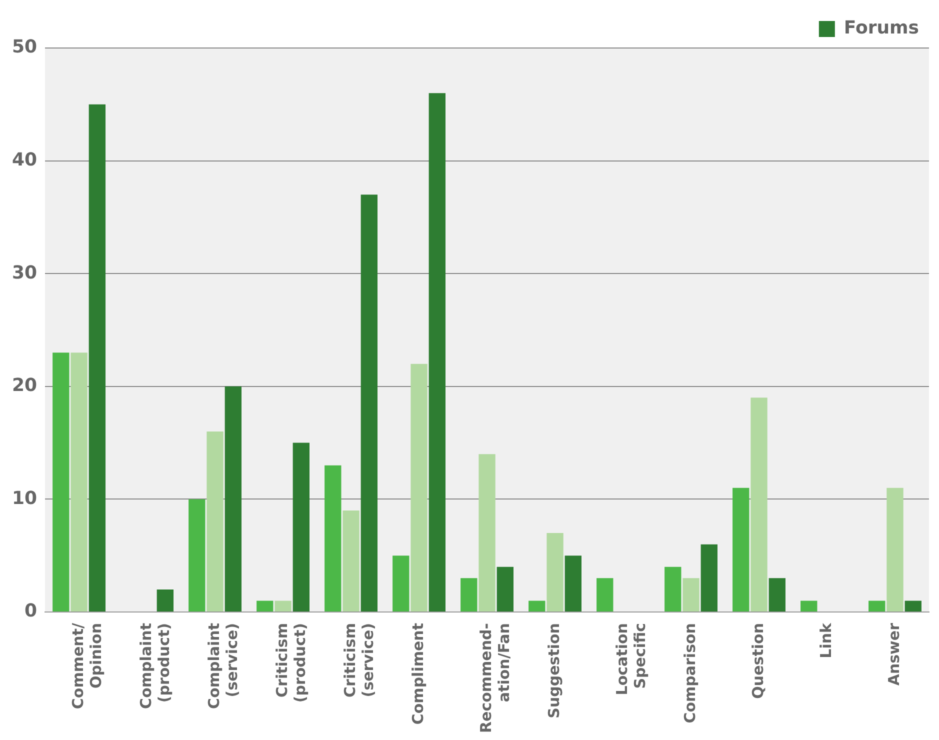 The image size is (939, 740). What do you see at coordinates (417, 674) in the screenshot?
I see `x-tick-label: Compliment` at bounding box center [417, 674].